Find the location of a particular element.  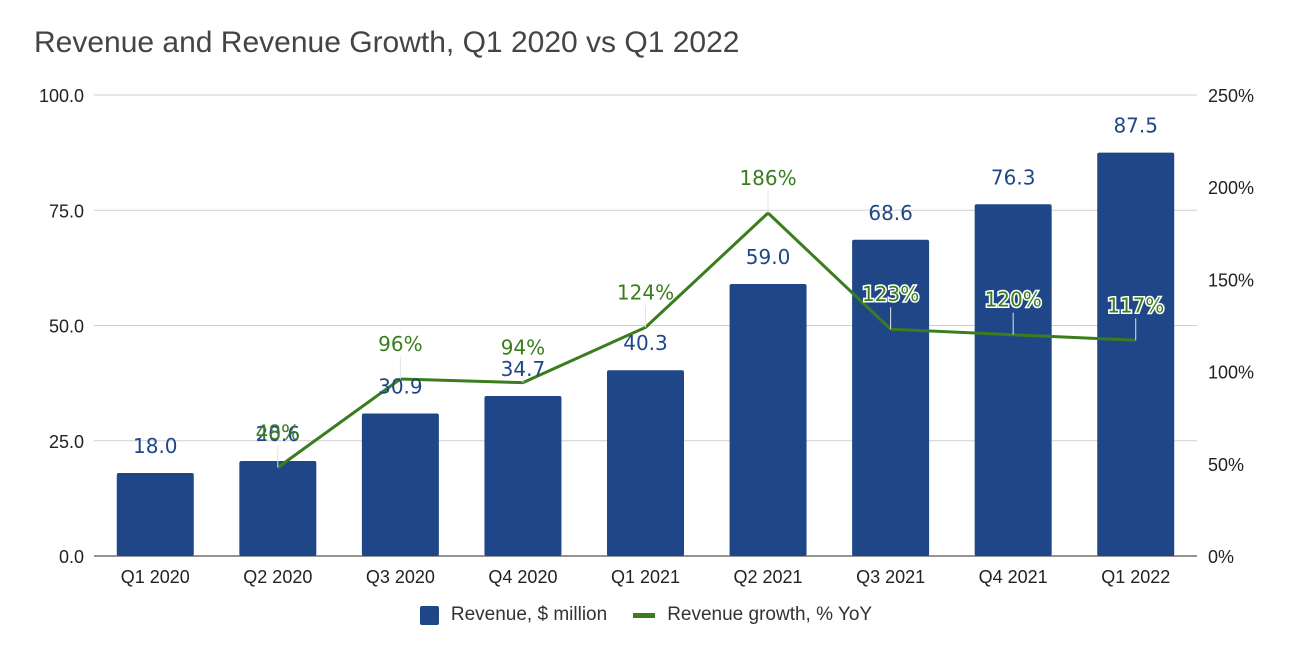

y-right-tick-label: 200% is located at coordinates (1231, 188).